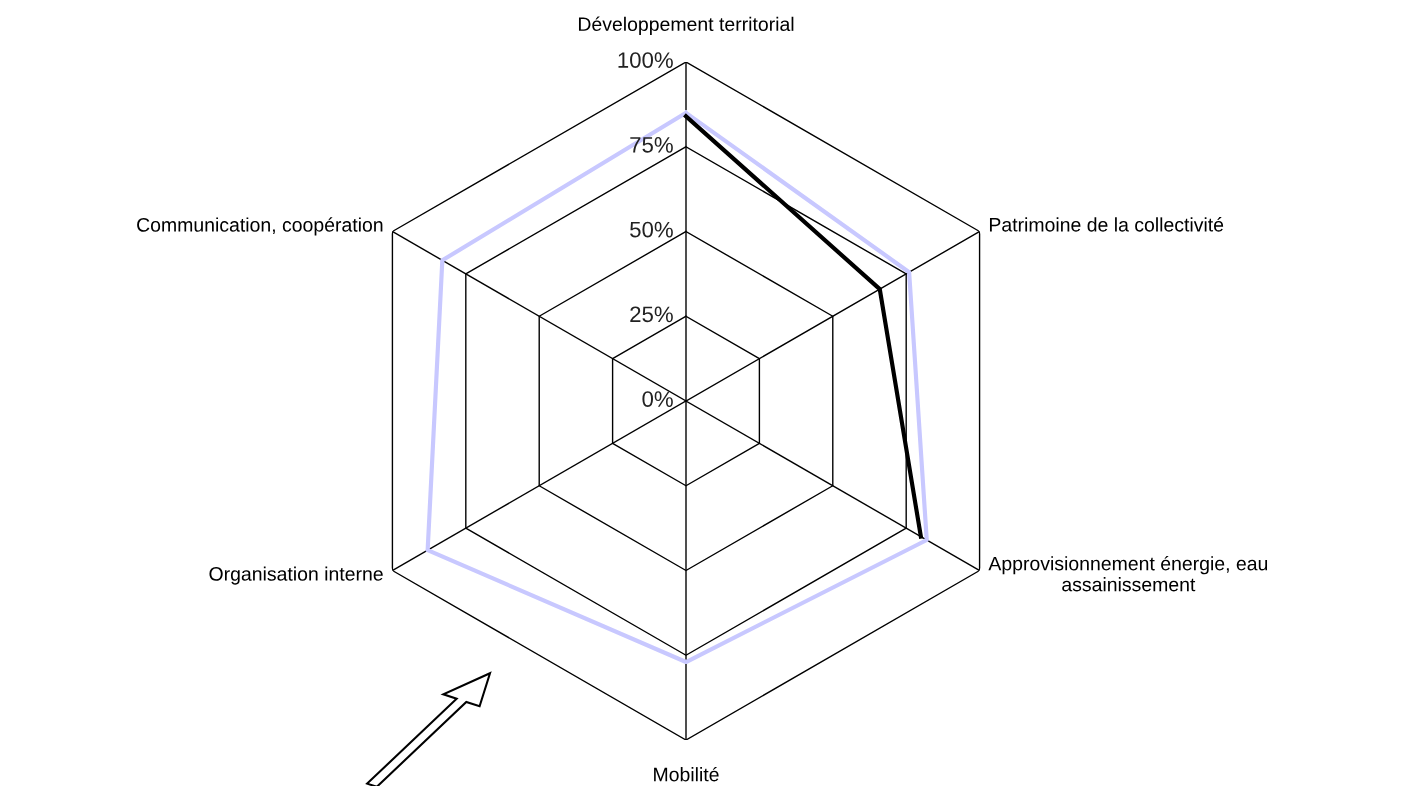  What do you see at coordinates (657, 399) in the screenshot?
I see `y-tick-label: 0%` at bounding box center [657, 399].